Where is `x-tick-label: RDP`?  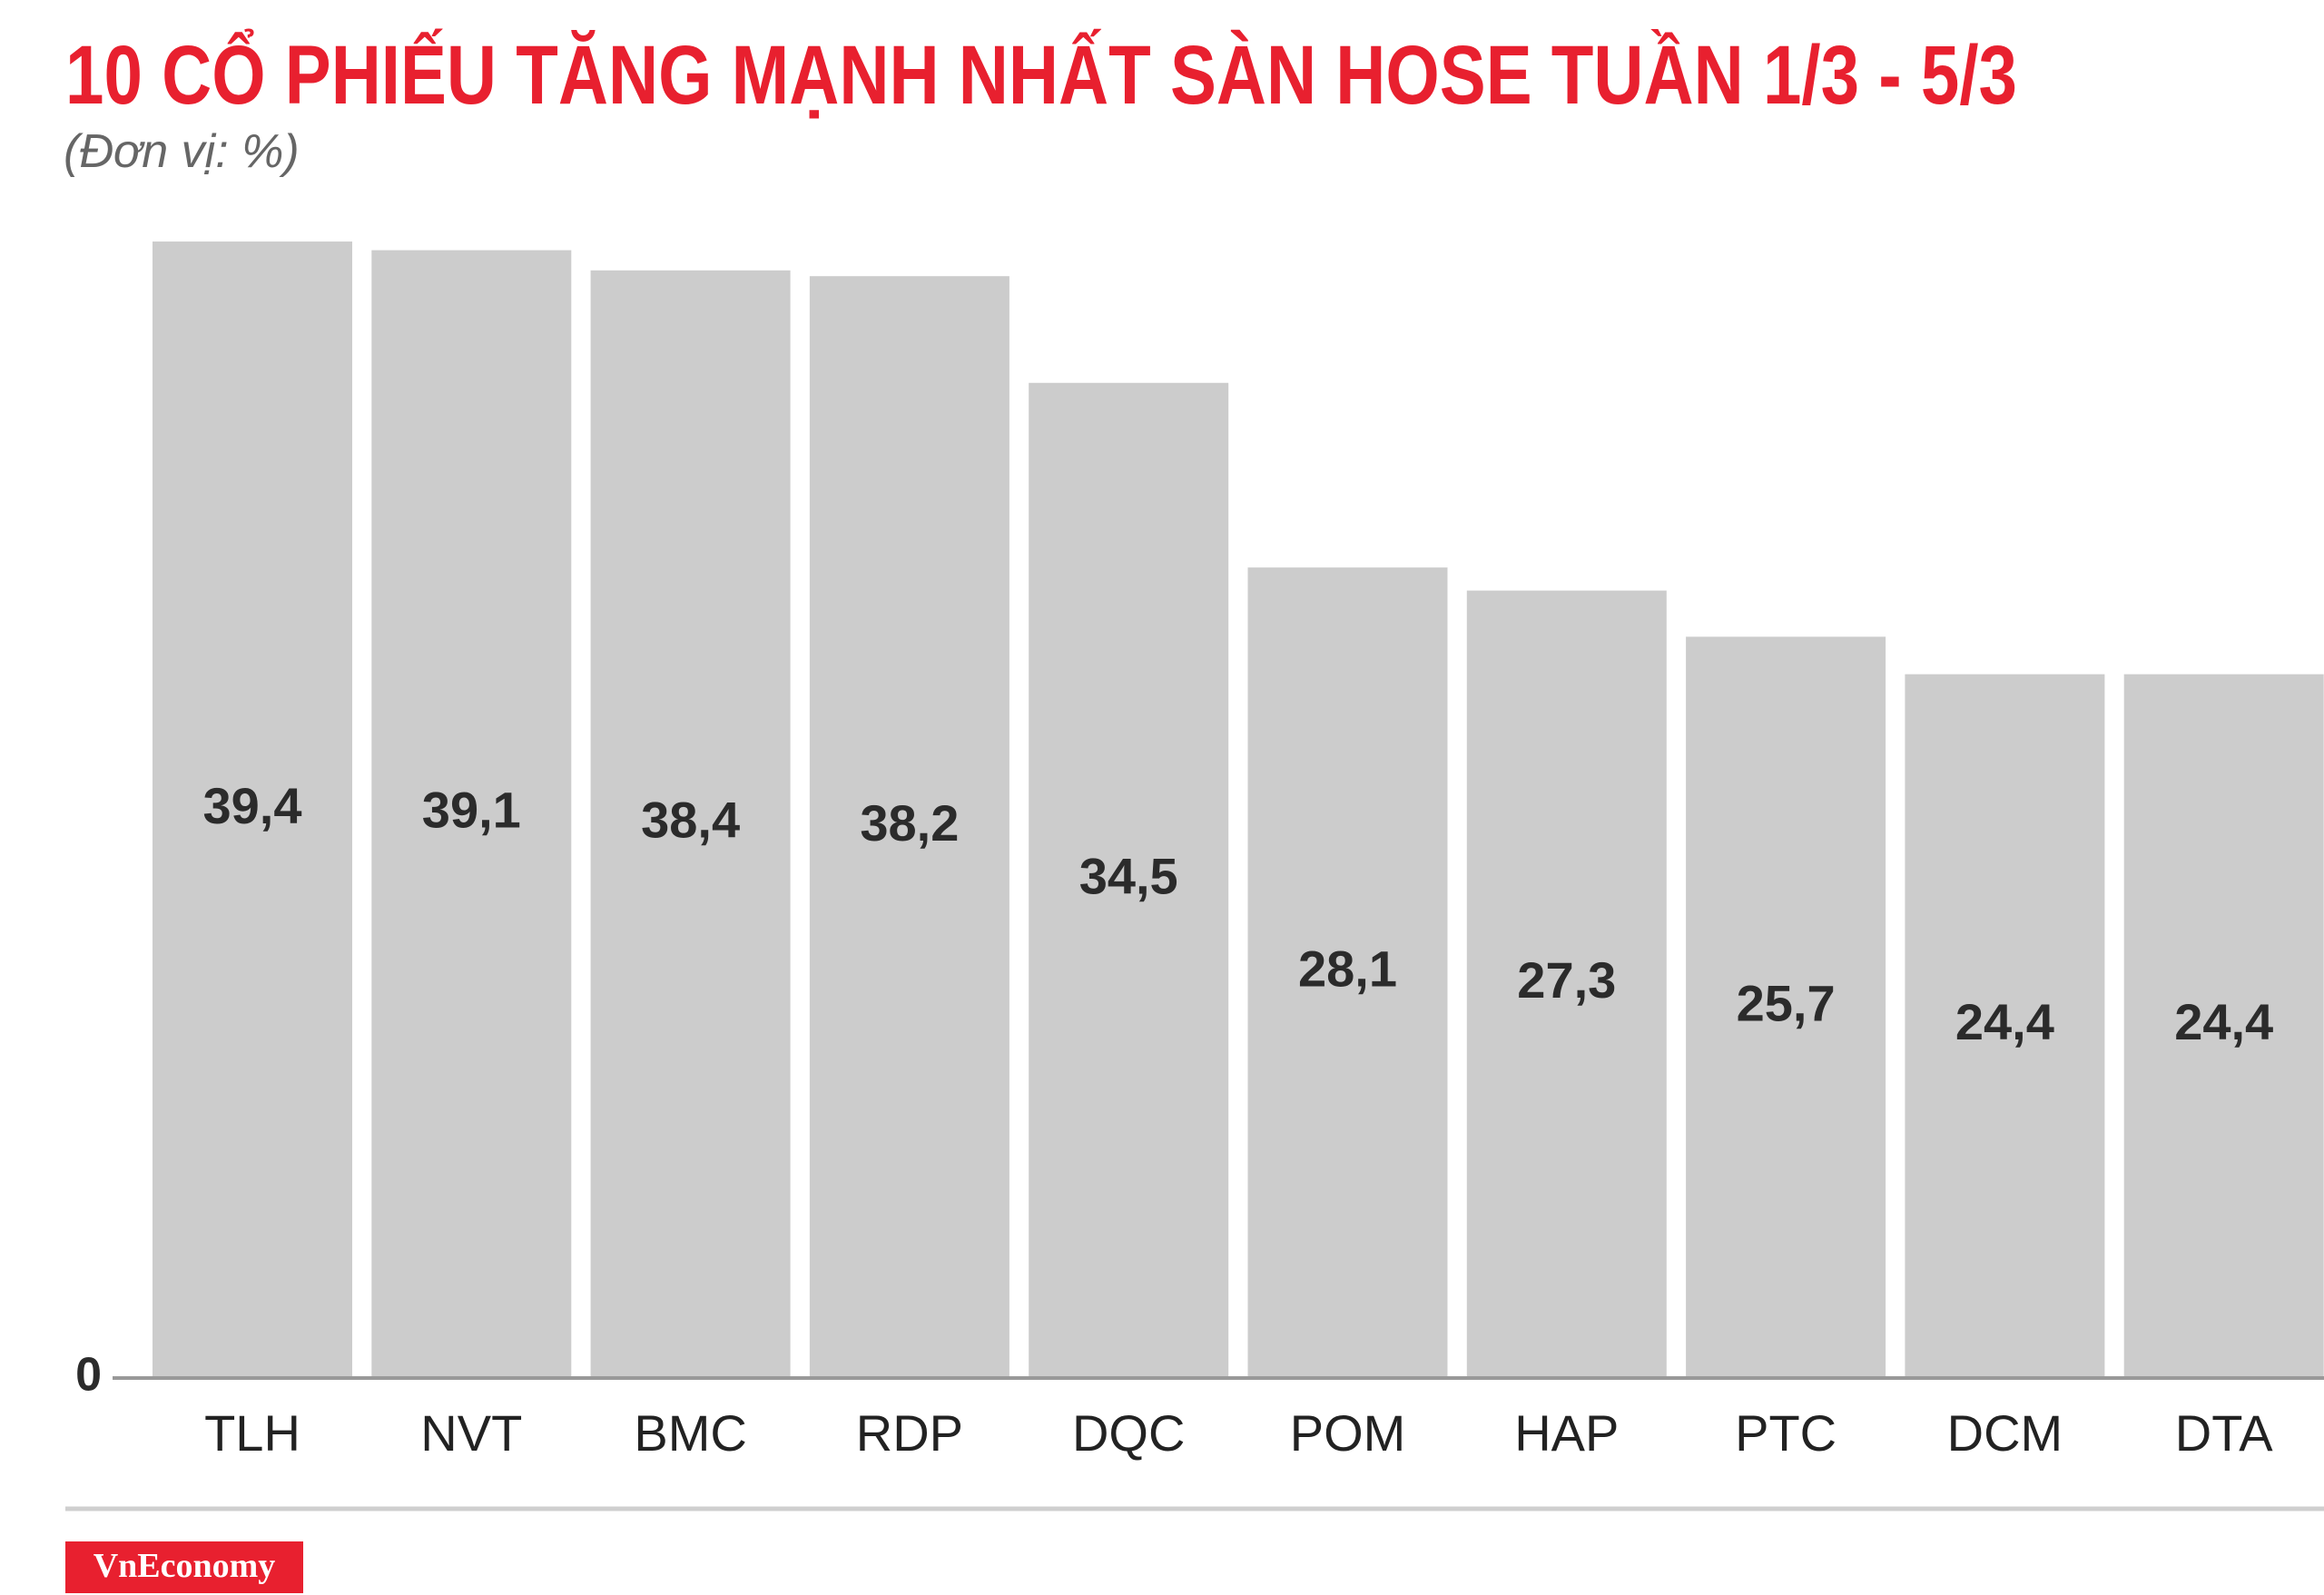 x-tick-label: RDP is located at coordinates (909, 1433).